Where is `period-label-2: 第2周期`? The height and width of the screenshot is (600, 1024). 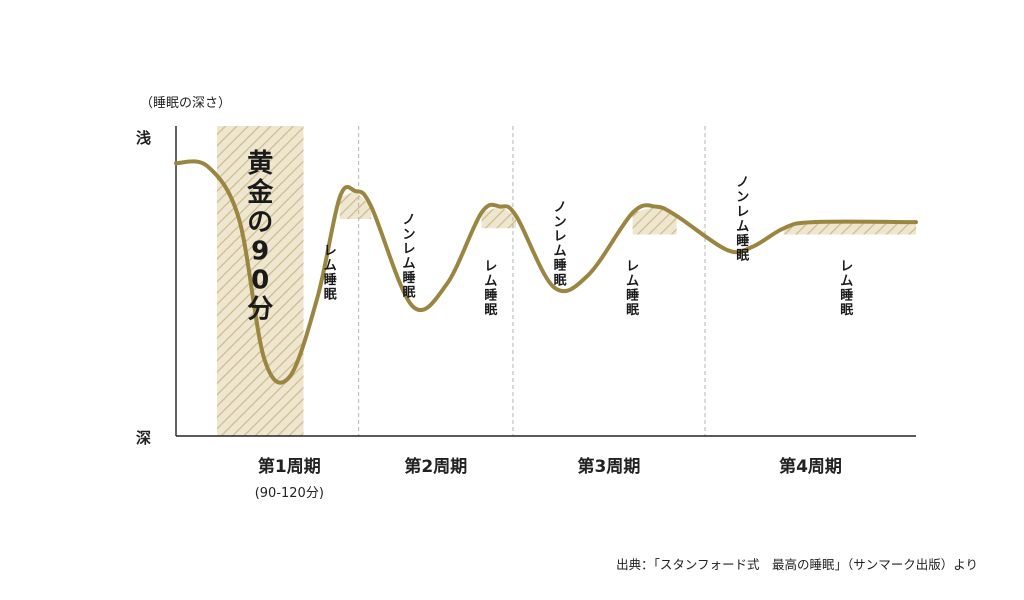
period-label-2: 第2周期 is located at coordinates (435, 466).